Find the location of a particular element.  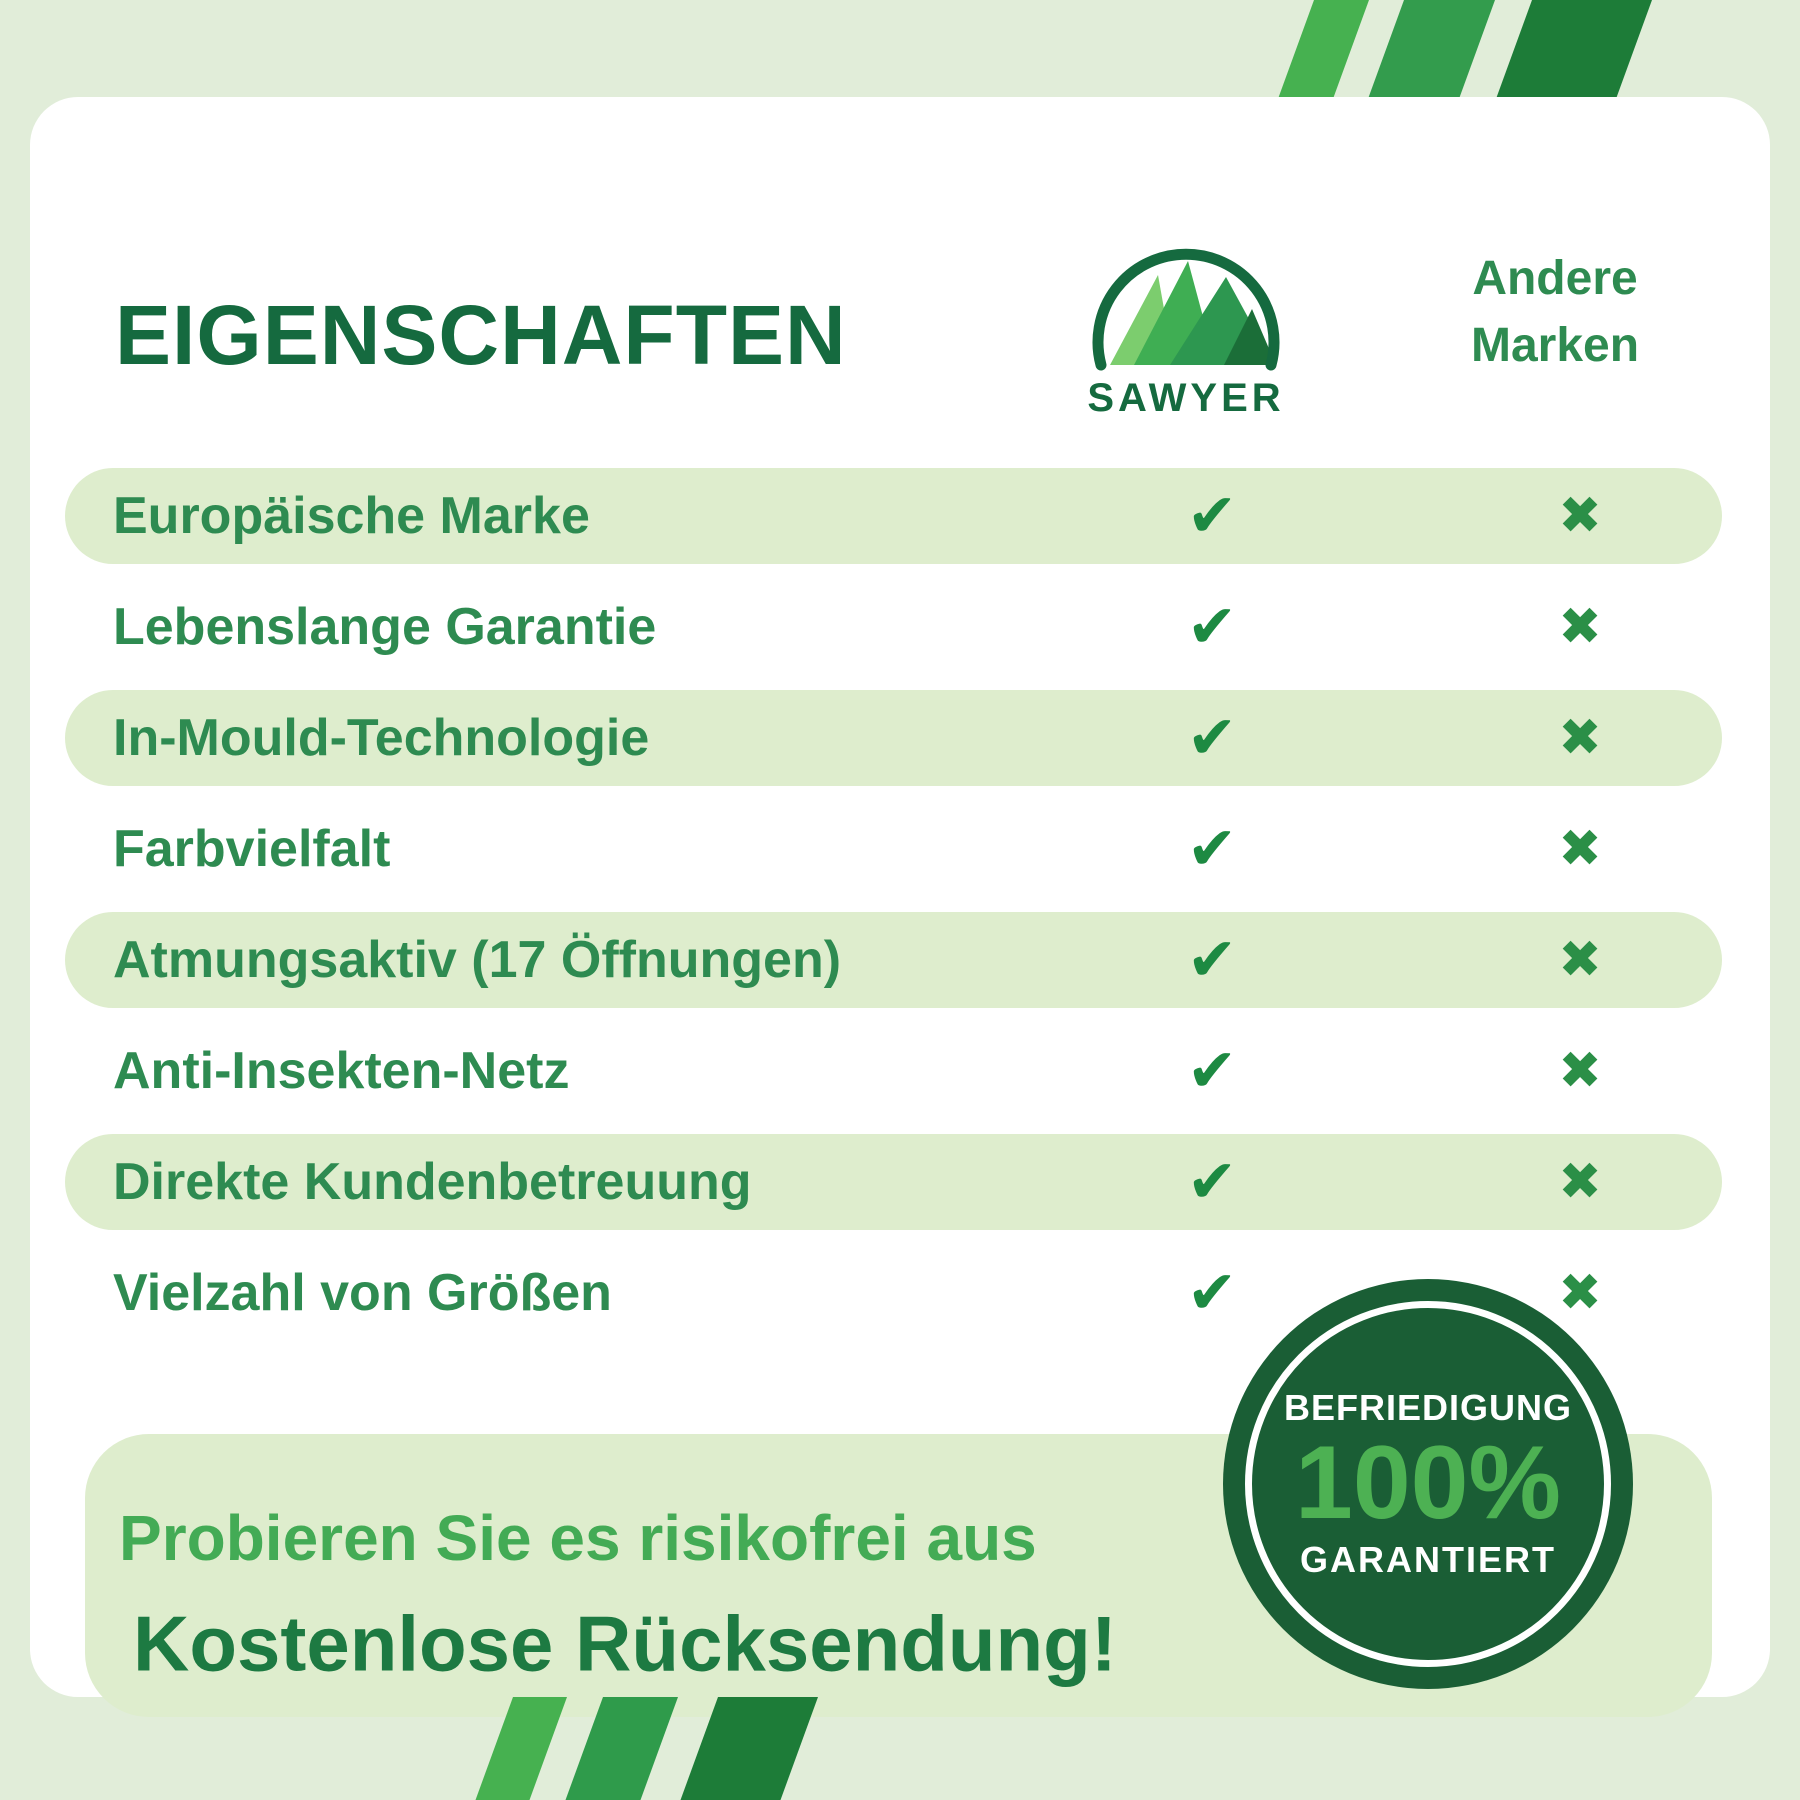

table-row: Atmungsaktiv (17 Öffnungen) ✔ ✖ is located at coordinates (893, 960).